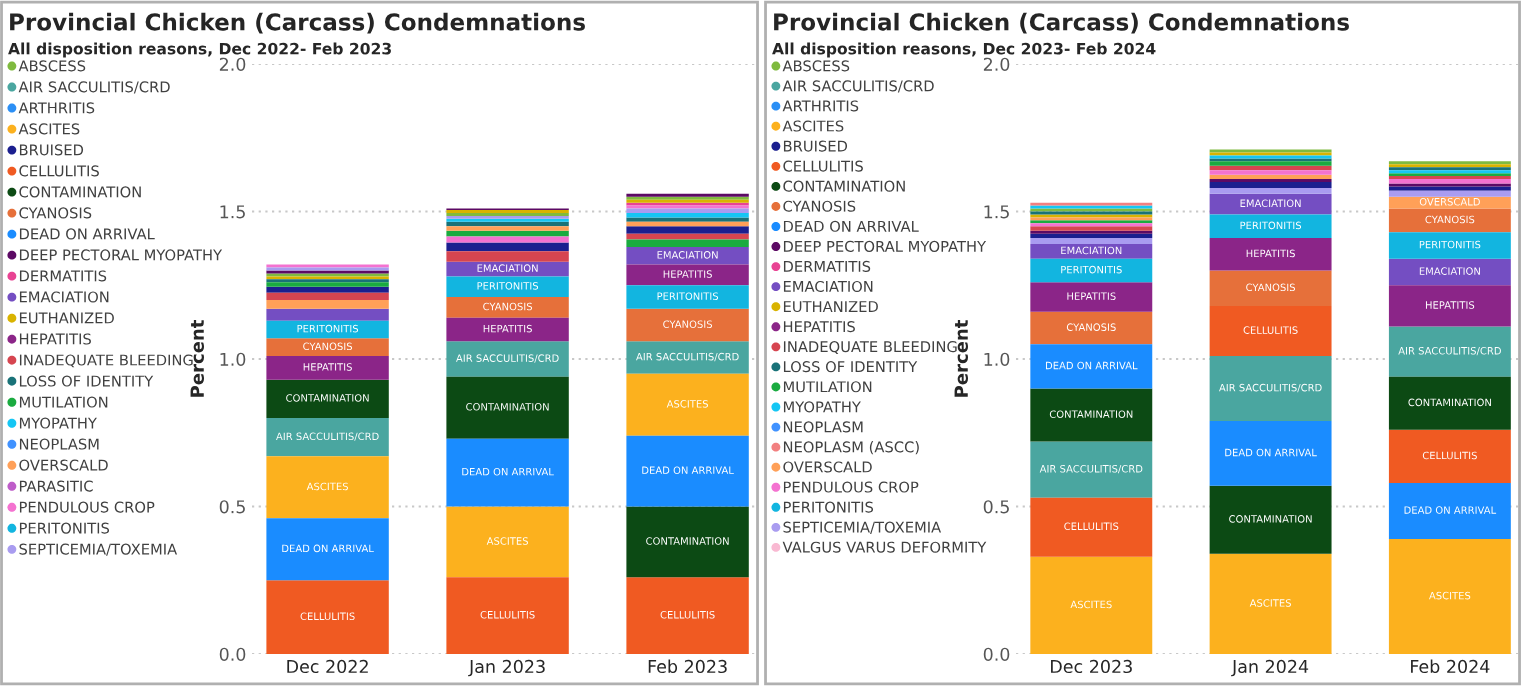 Image resolution: width=1522 pixels, height=686 pixels. I want to click on x-tick-label: Dec 2022, so click(327, 666).